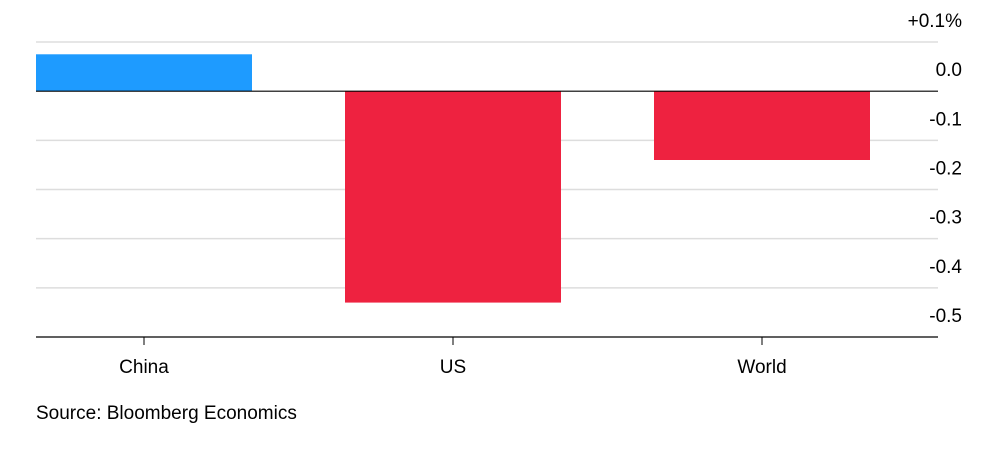 Image resolution: width=1001 pixels, height=457 pixels. Describe the element at coordinates (949, 70) in the screenshot. I see `y-tick-label: 0.0` at that location.